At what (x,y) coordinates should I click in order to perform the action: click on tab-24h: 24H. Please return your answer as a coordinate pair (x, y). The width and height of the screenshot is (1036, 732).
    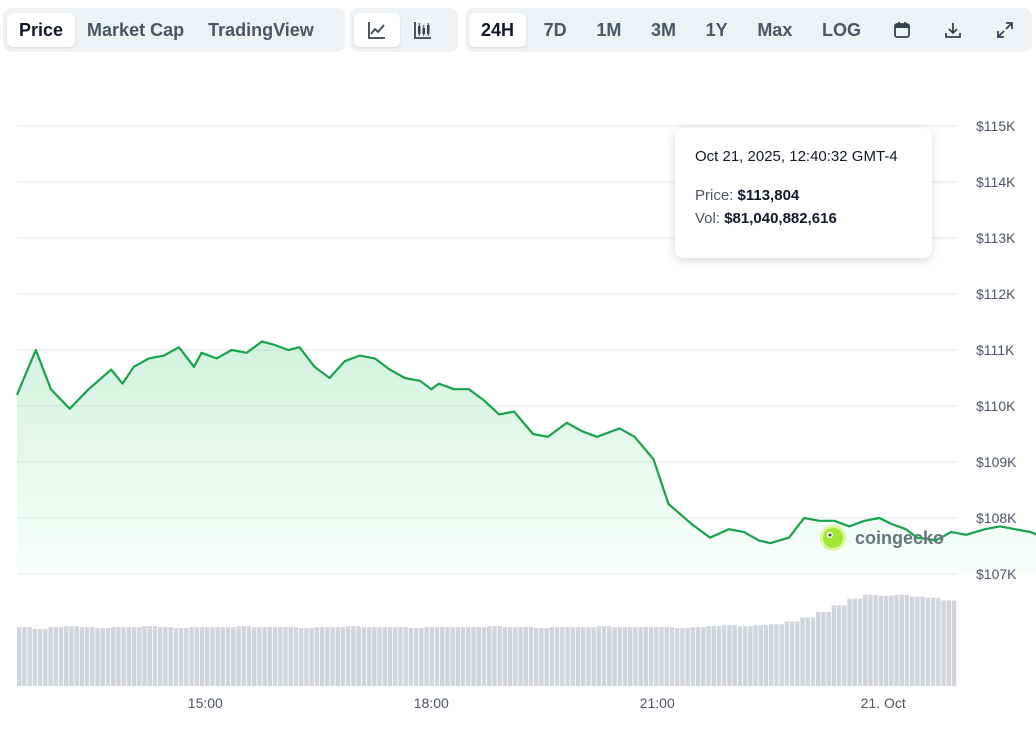
    Looking at the image, I should click on (498, 30).